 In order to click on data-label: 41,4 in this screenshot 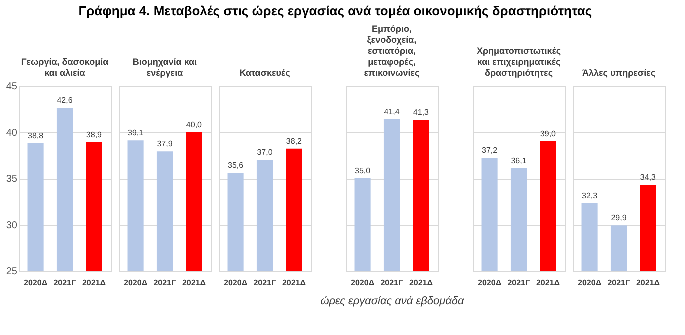, I will do `click(392, 111)`.